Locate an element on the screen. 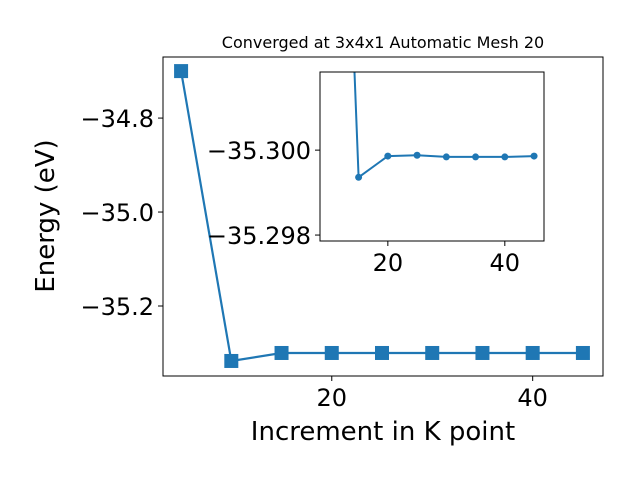 This screenshot has height=484, width=640. axes-frame is located at coordinates (432, 156).